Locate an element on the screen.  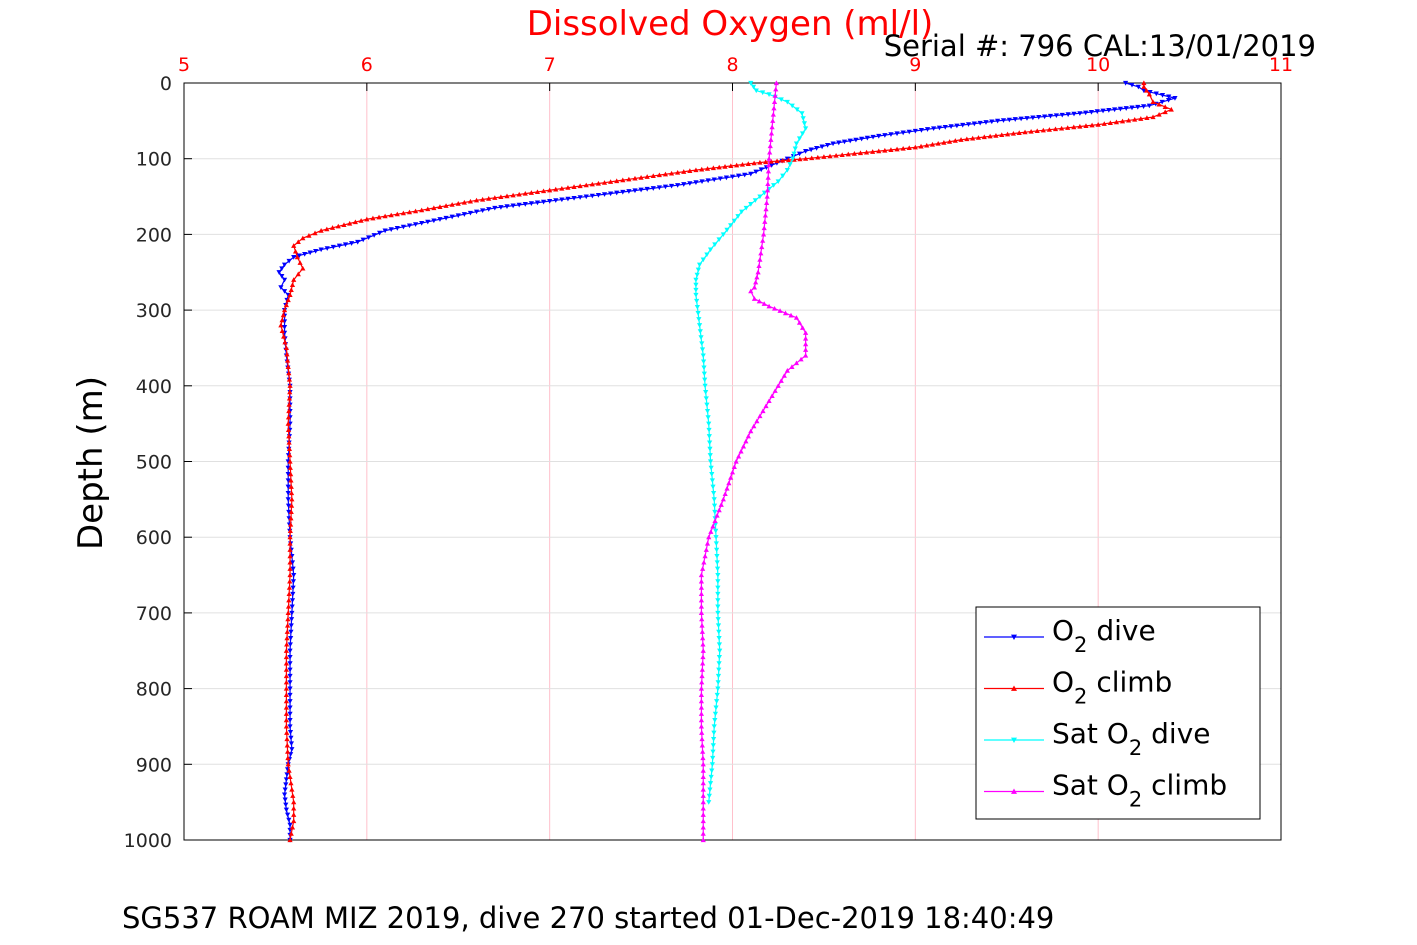
chart-title: Dissolved Oxygen (ml/l) is located at coordinates (730, 24).